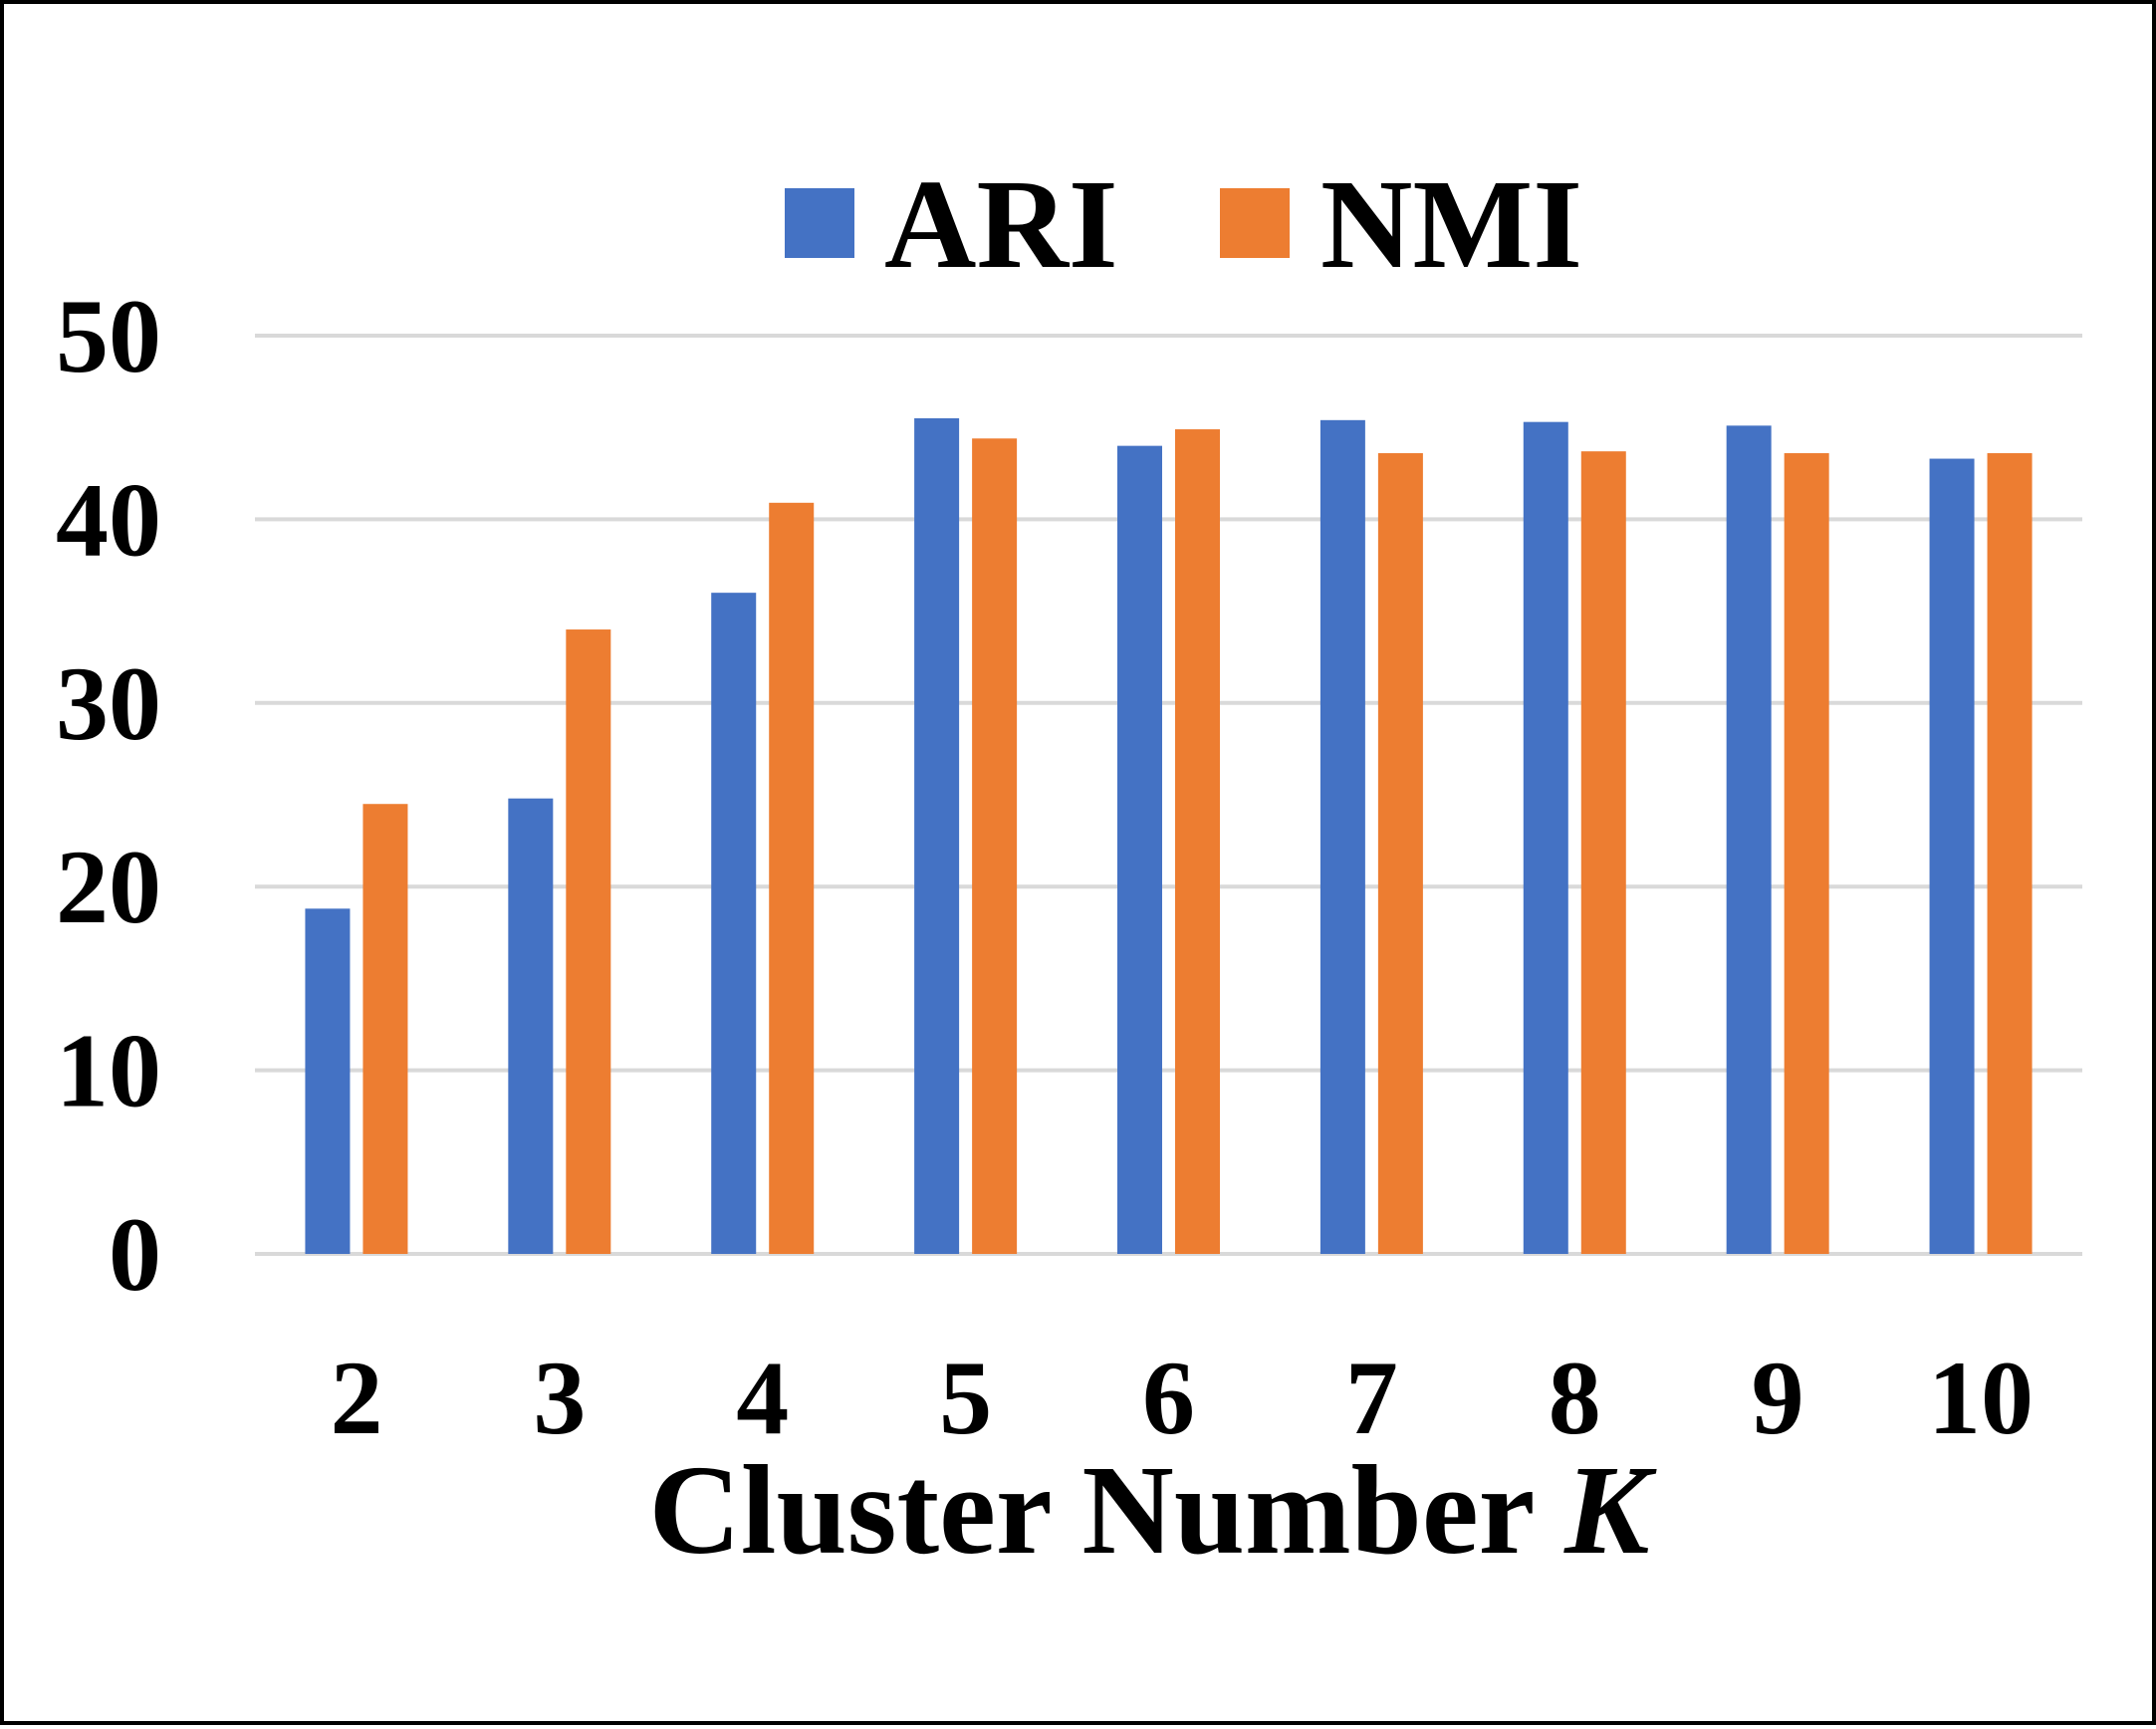 Image resolution: width=2156 pixels, height=1729 pixels. I want to click on x-tick-label-10: 10, so click(1981, 1398).